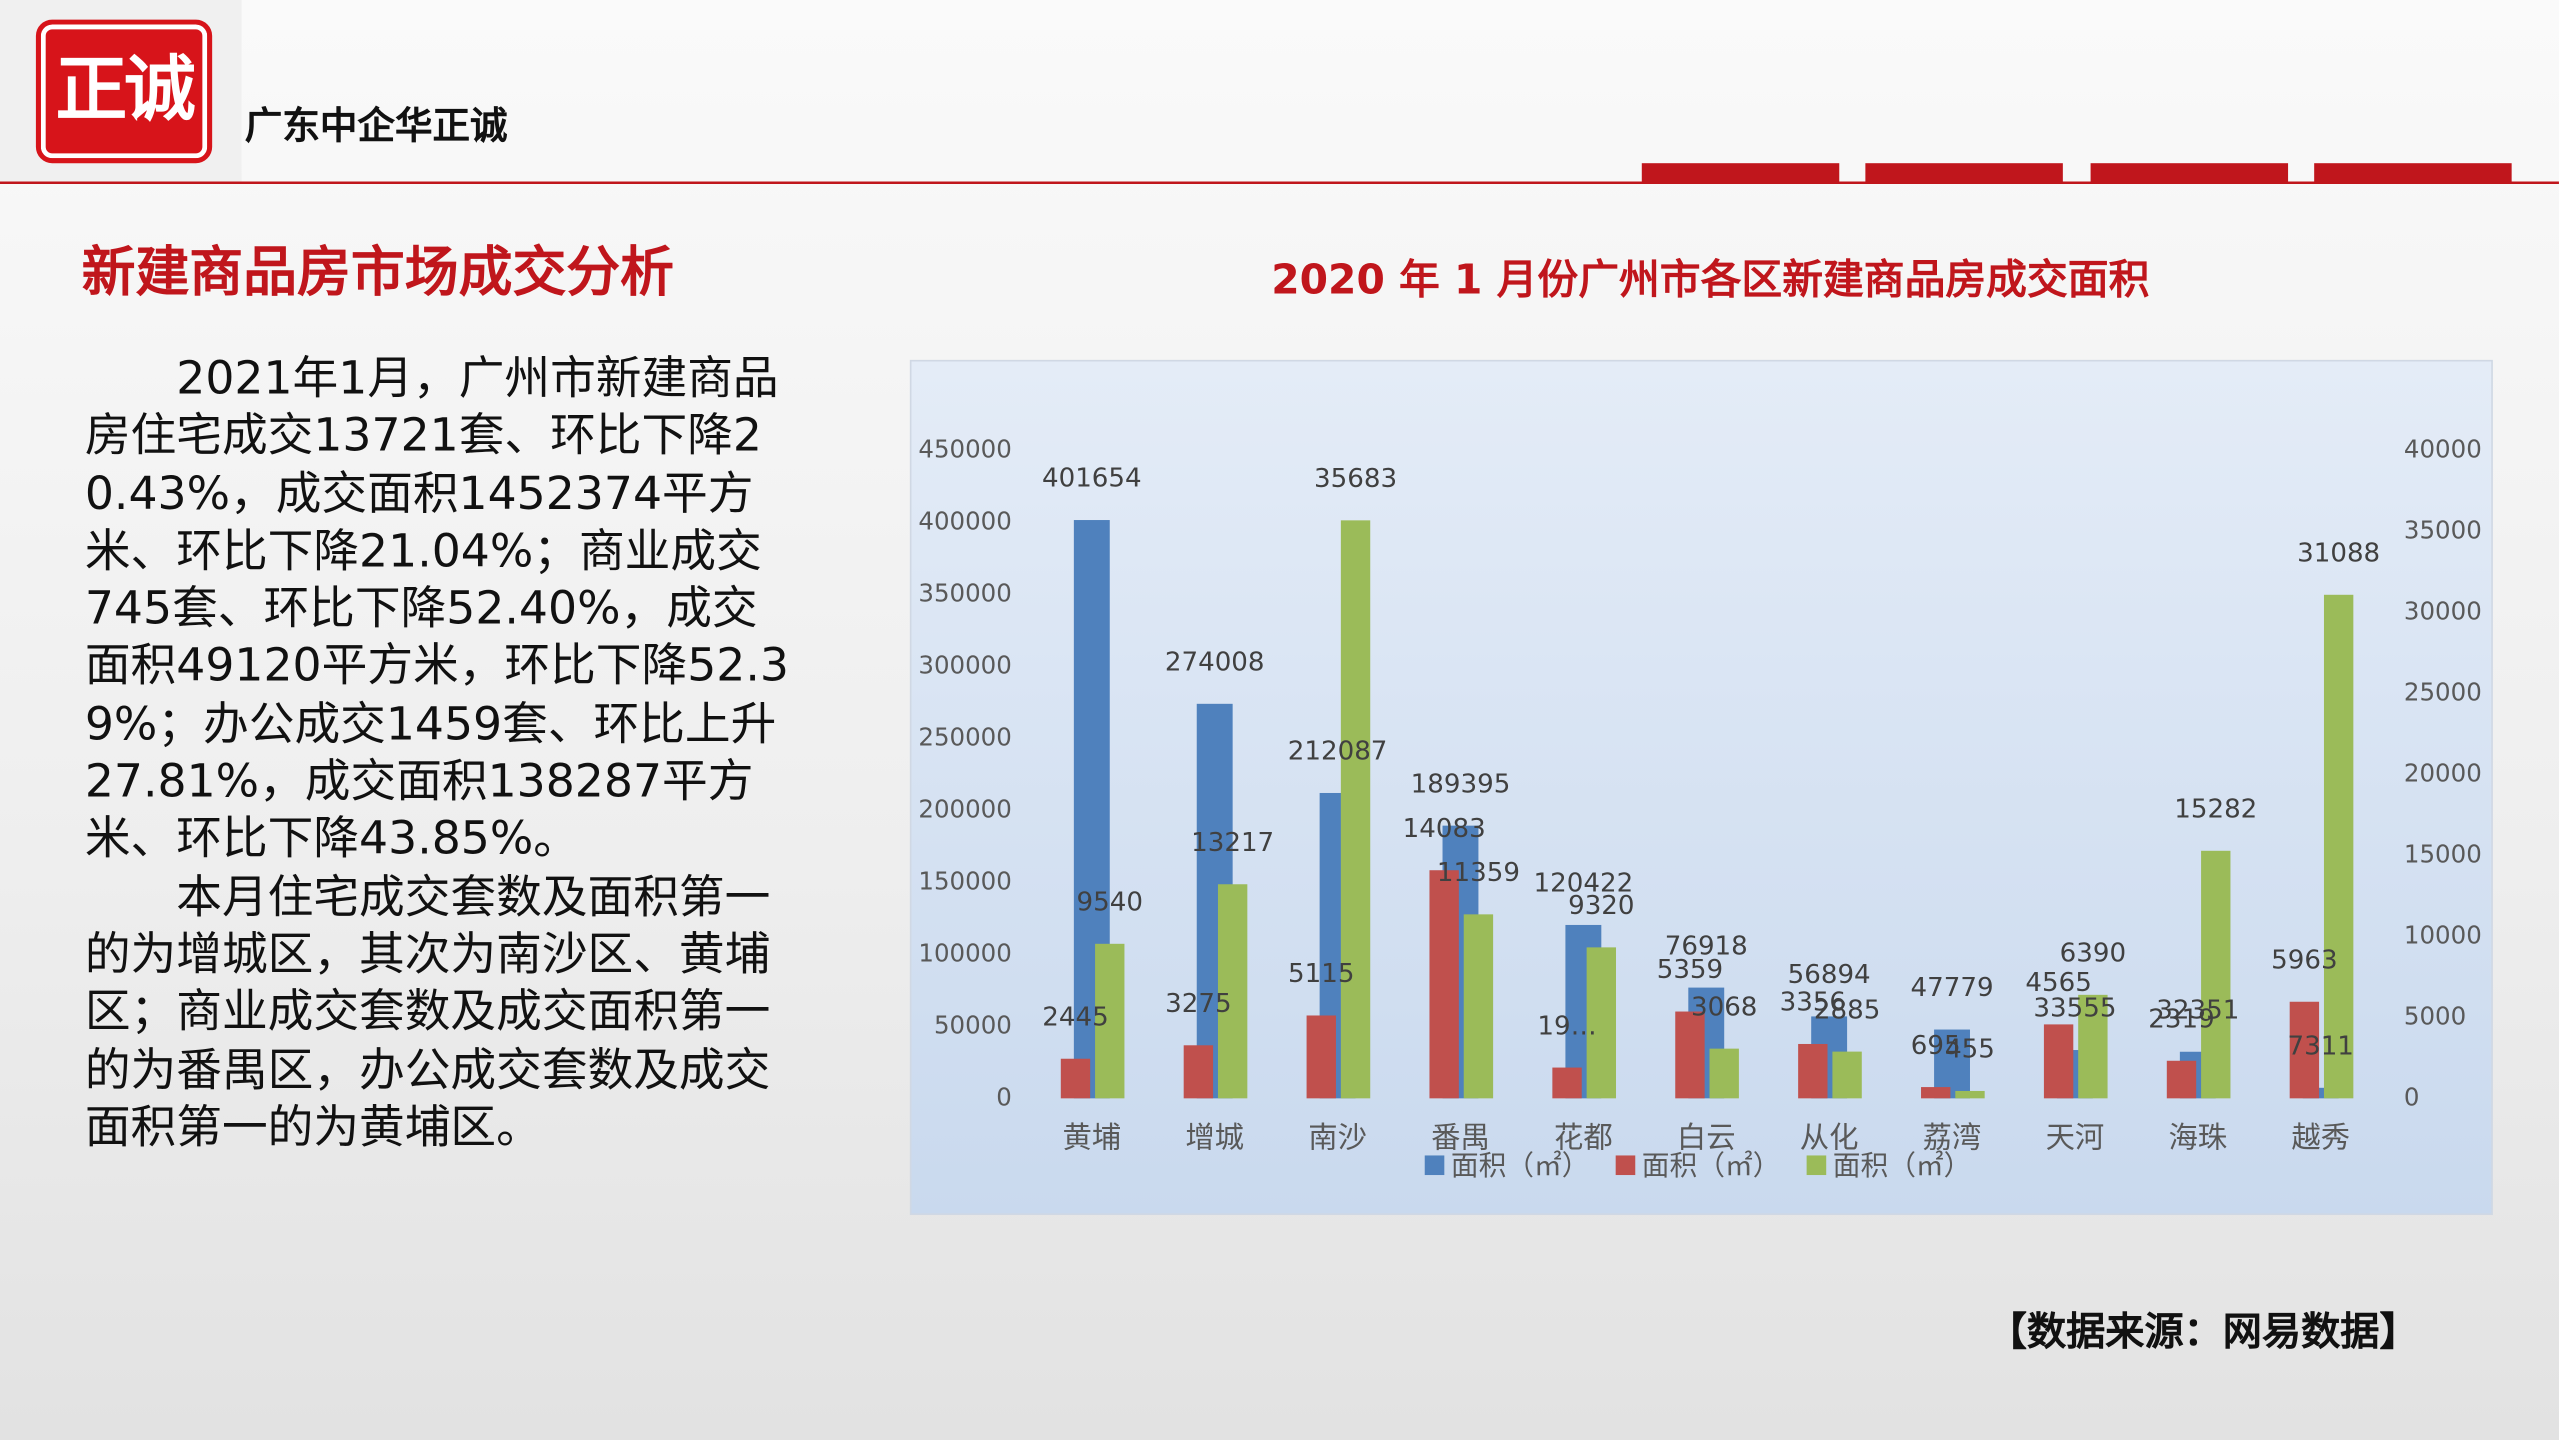  Describe the element at coordinates (2058, 983) in the screenshot. I see `data-label: 4565` at that location.